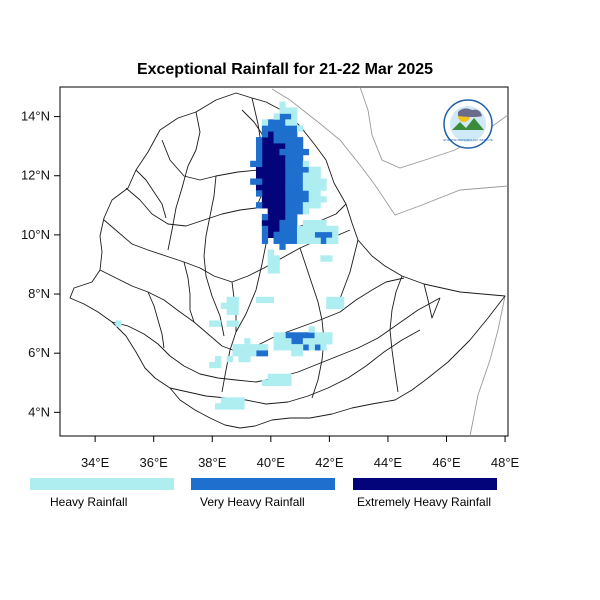  I want to click on legend-swatch-heavy, so click(102, 484).